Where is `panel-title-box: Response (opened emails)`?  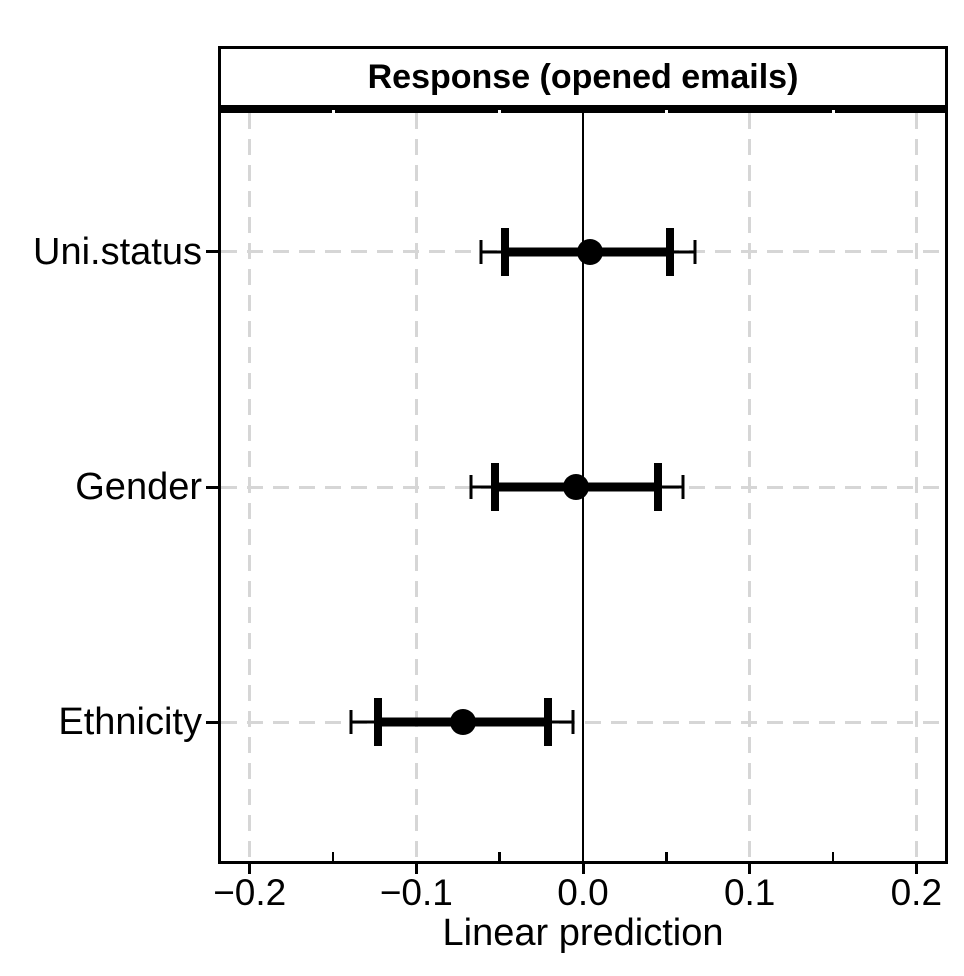 panel-title-box: Response (opened emails) is located at coordinates (583, 78).